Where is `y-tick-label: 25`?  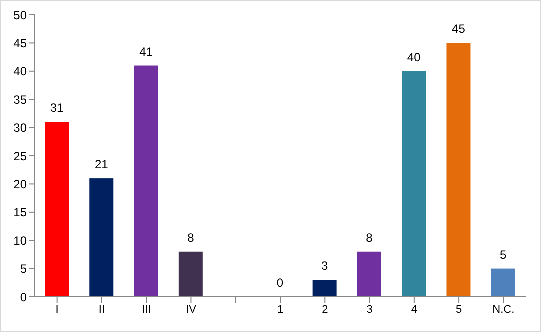 y-tick-label: 25 is located at coordinates (21, 156).